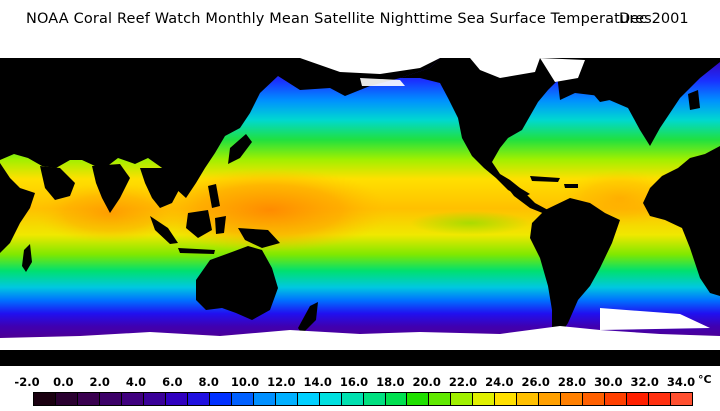  I want to click on legend-tick-label: 4.0, so click(136, 382).